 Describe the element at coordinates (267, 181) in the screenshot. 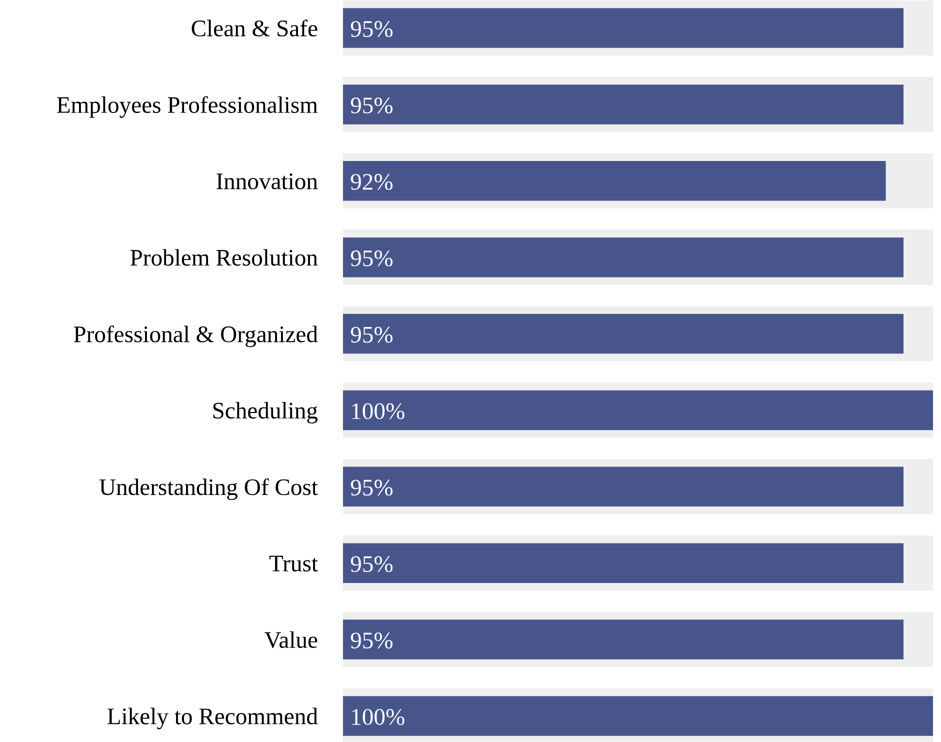

I see `y-tick-label: Innovation` at that location.